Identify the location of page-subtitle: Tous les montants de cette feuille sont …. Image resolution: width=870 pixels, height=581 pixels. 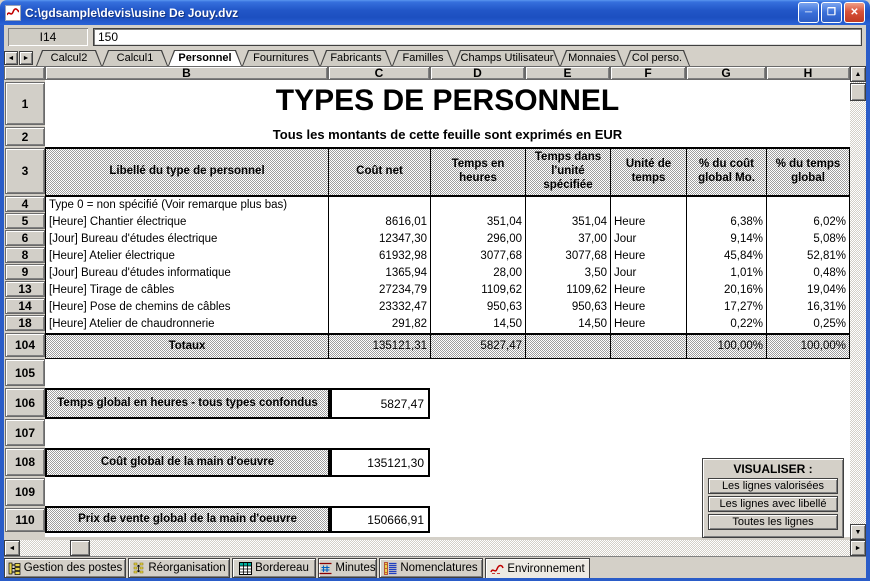
(447, 134).